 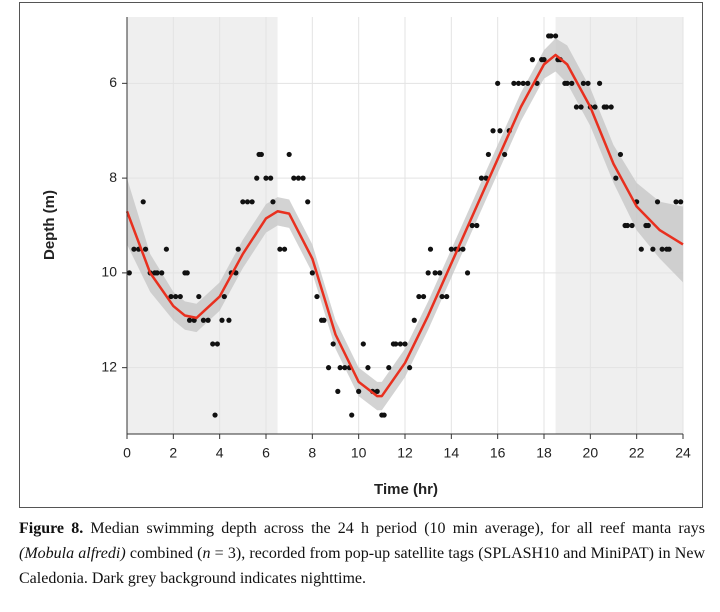 What do you see at coordinates (220, 453) in the screenshot?
I see `x-tick-label: 4` at bounding box center [220, 453].